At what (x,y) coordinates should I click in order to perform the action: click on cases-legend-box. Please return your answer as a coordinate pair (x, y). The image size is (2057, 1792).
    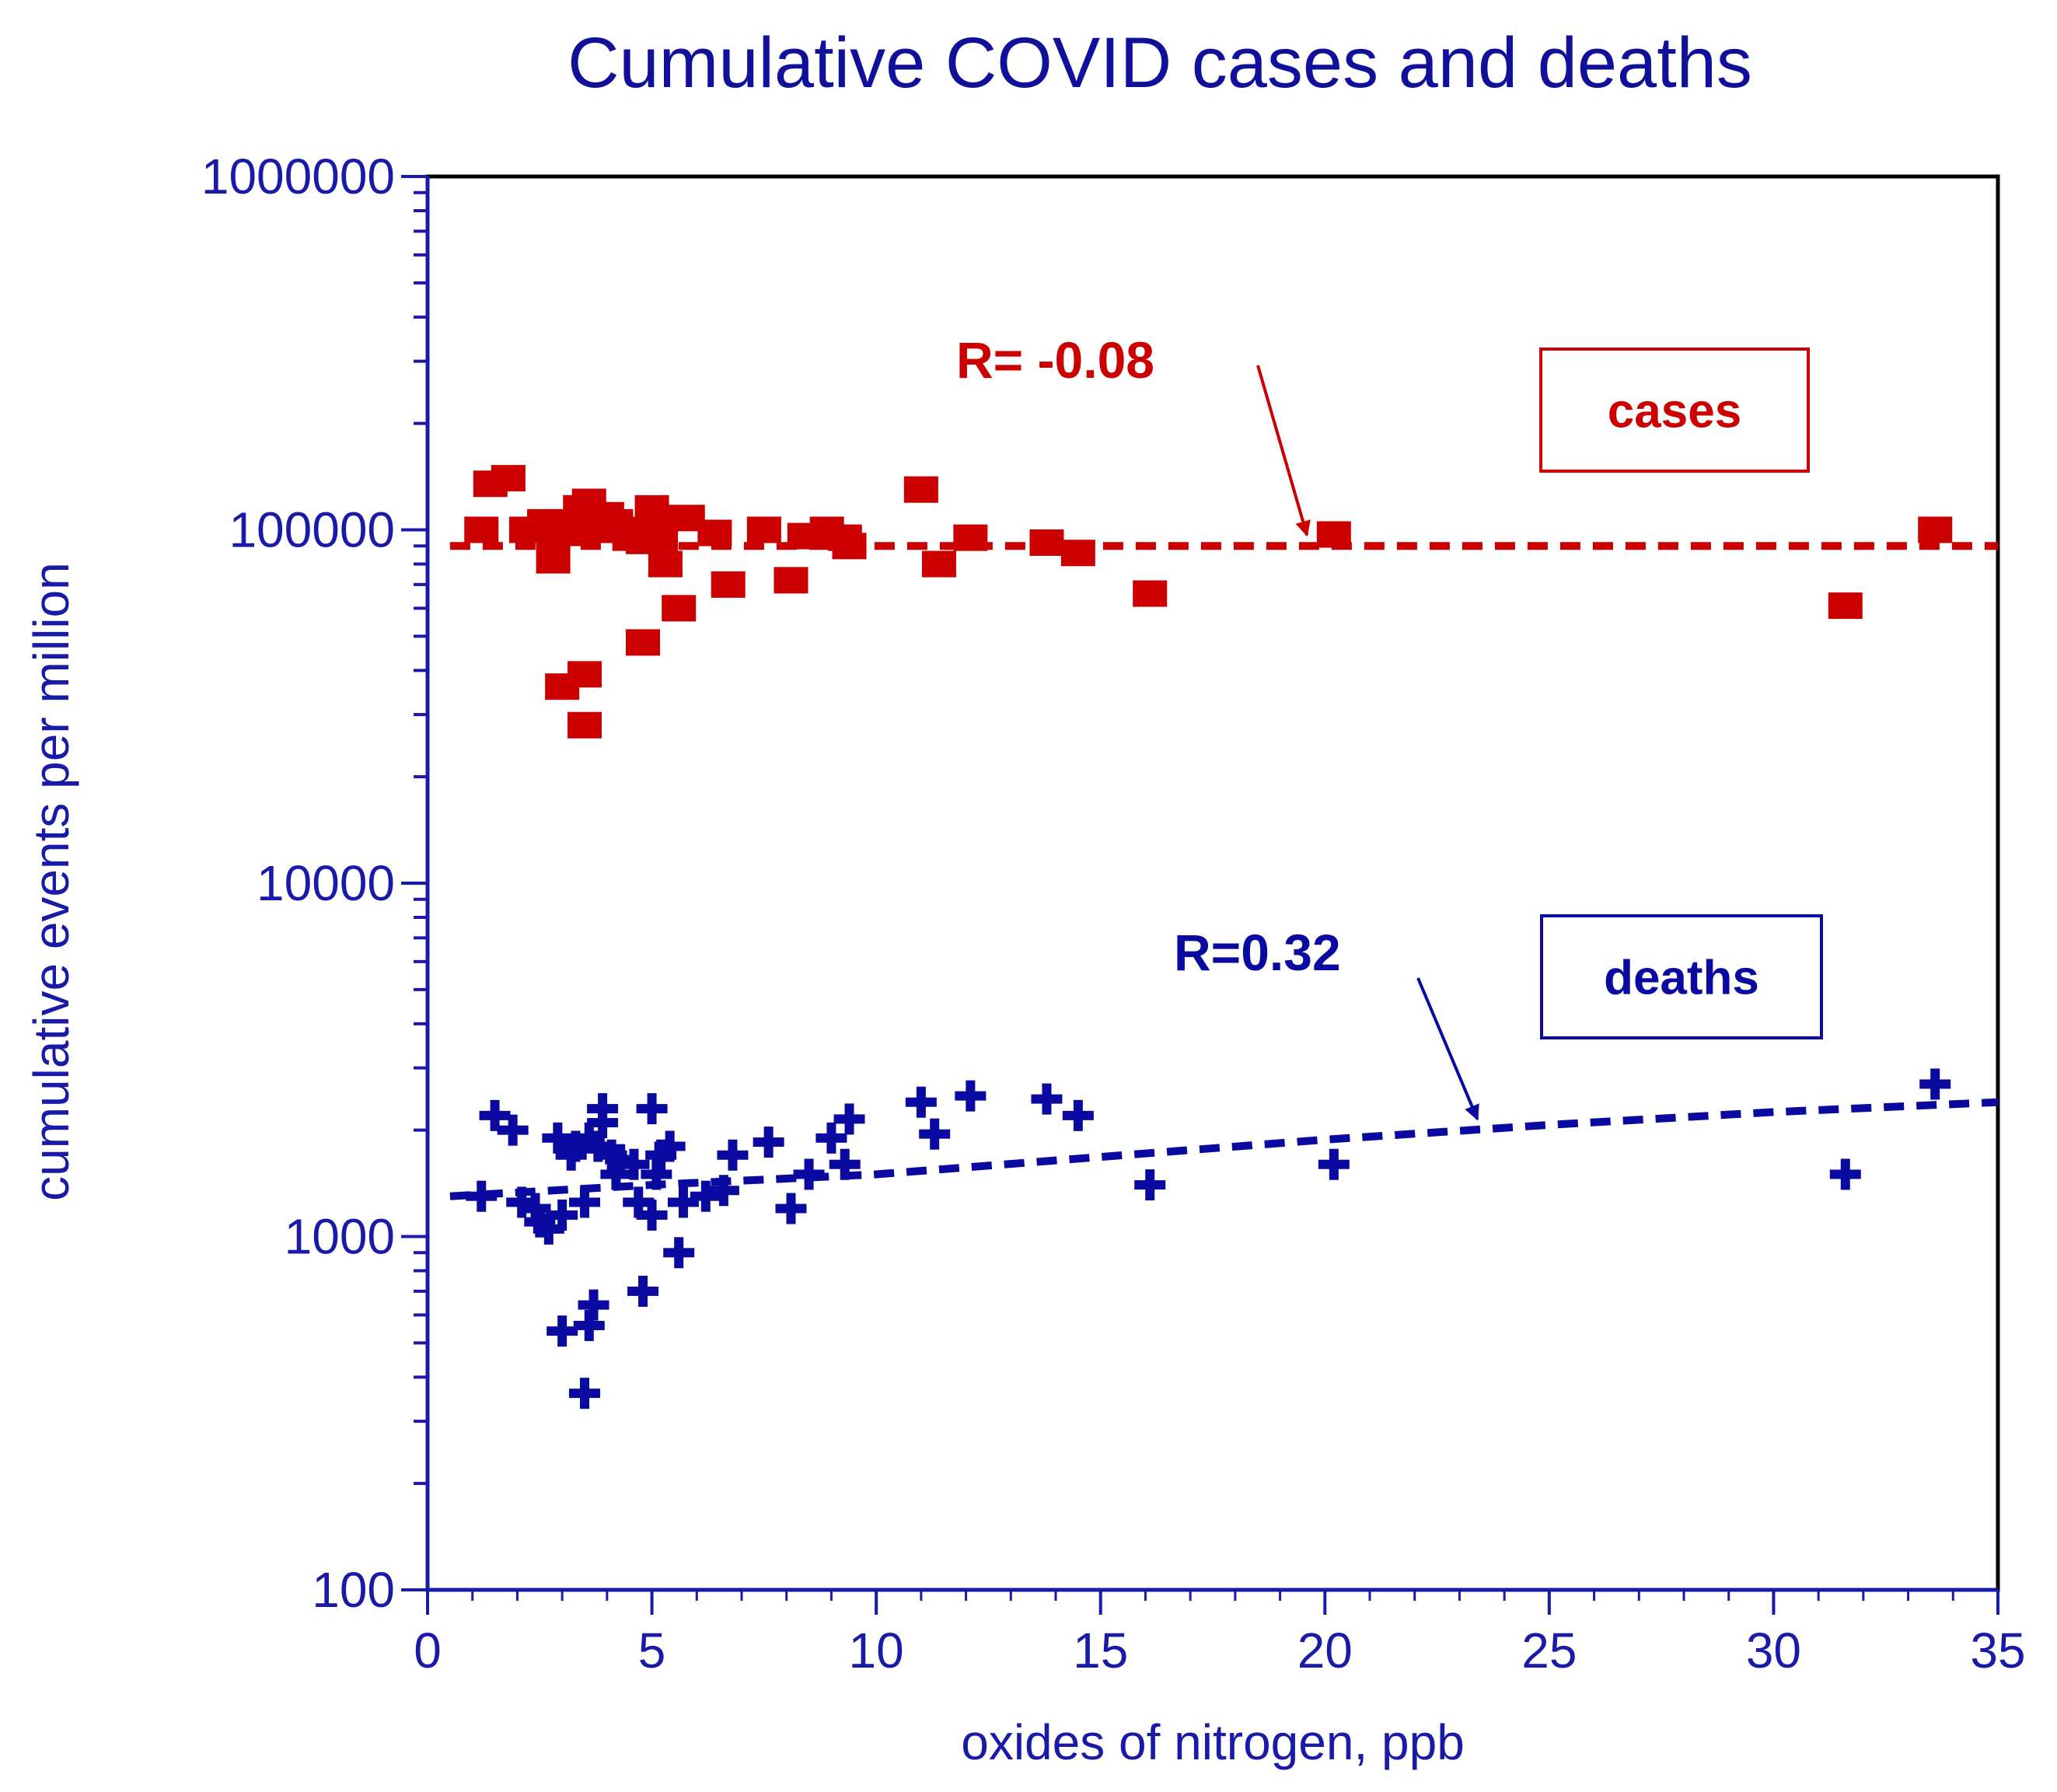
    Looking at the image, I should click on (1674, 410).